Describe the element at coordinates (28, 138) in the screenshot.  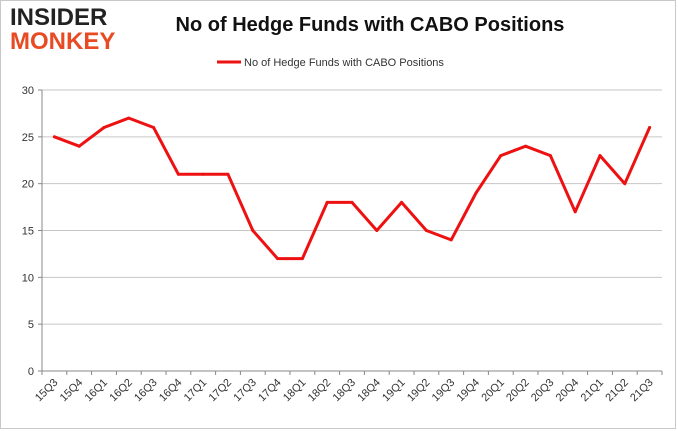
I see `y-tick-label: 25` at that location.